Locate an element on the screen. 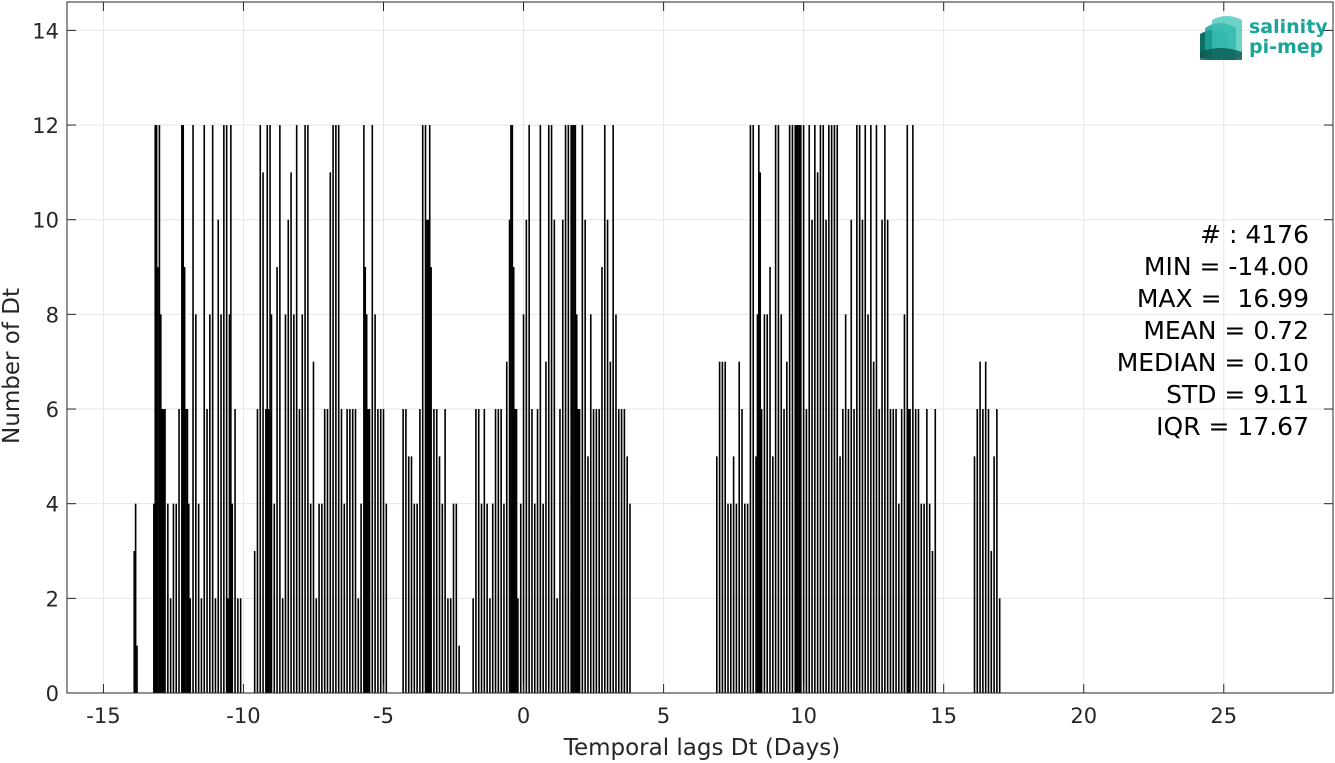  y-tick-label: 12 is located at coordinates (45, 126).